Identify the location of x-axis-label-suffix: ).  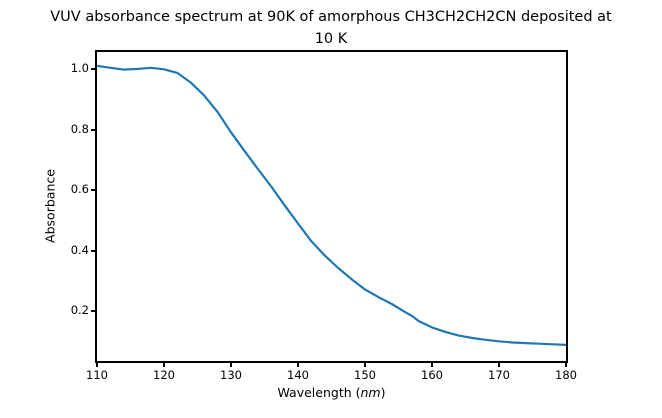
(383, 392).